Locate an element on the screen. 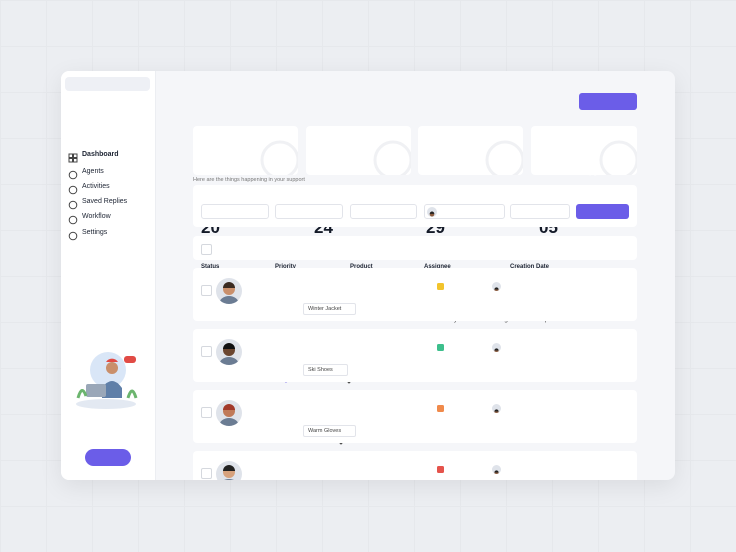 This screenshot has width=736, height=552. filter-label: Product is located at coordinates (361, 267).